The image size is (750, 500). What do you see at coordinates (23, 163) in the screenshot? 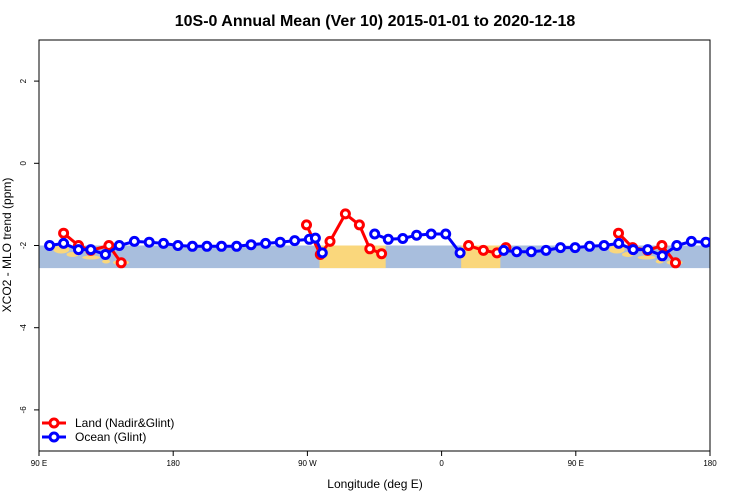
I see `y-tick-label: 0` at bounding box center [23, 163].